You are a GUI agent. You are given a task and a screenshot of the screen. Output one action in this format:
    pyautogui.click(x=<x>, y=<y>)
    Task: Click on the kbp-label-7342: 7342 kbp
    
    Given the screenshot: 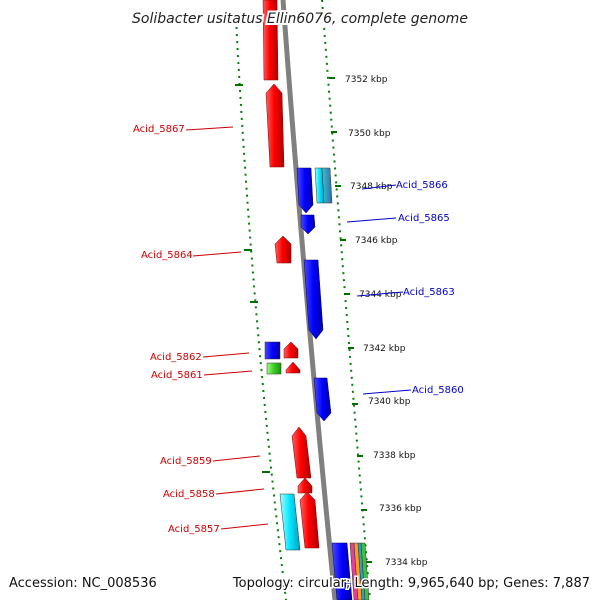 What is the action you would take?
    pyautogui.click(x=384, y=349)
    